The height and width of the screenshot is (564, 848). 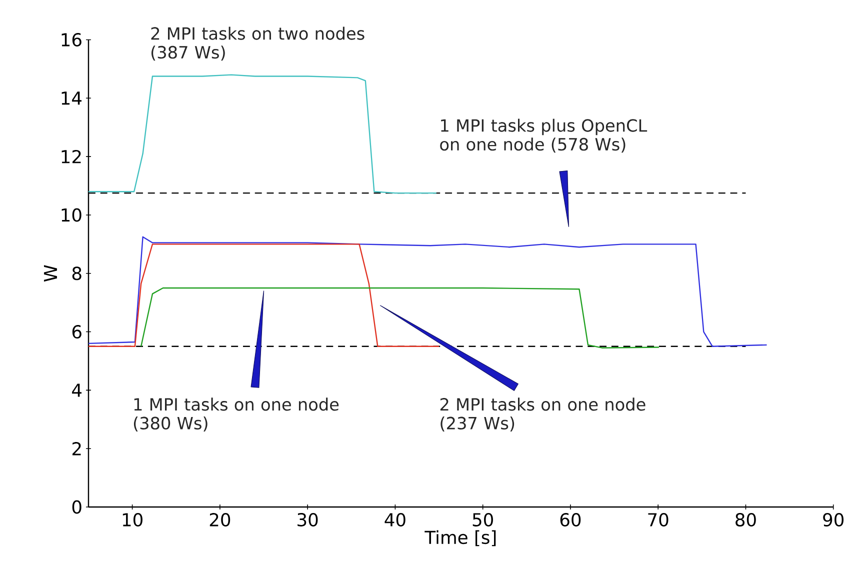 I want to click on x-tick-label: 20, so click(x=220, y=520).